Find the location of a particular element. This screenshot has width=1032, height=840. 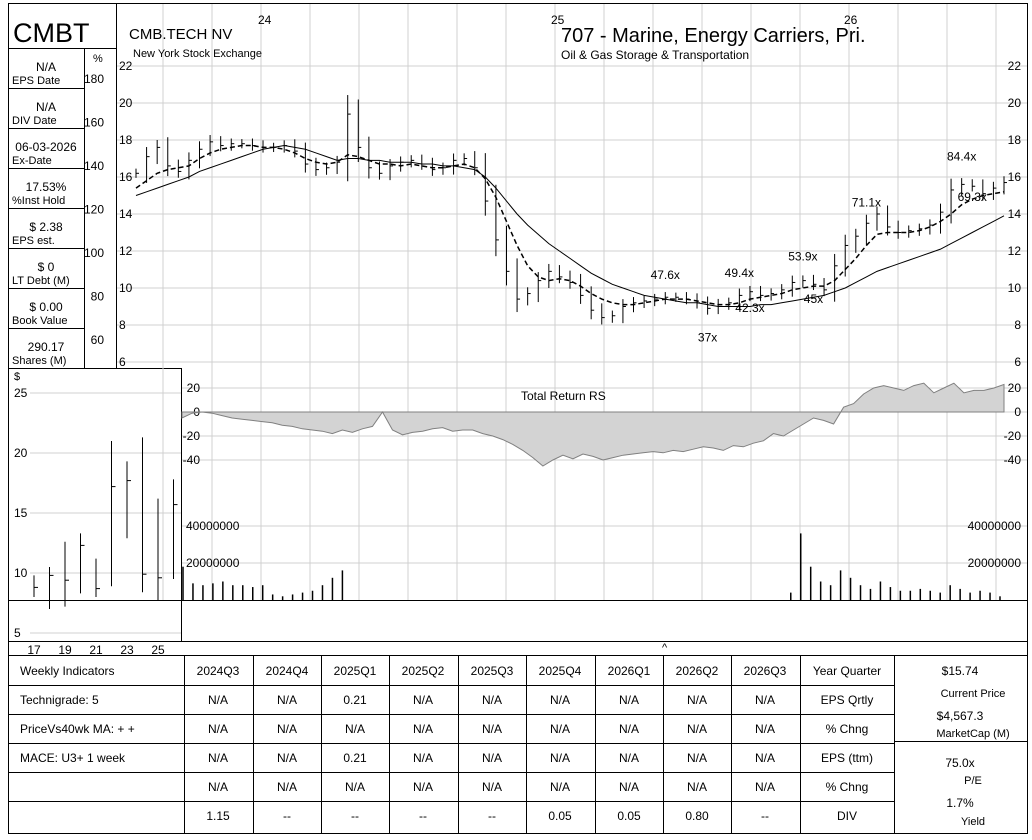

summary-label: Current Price is located at coordinates (973, 694).